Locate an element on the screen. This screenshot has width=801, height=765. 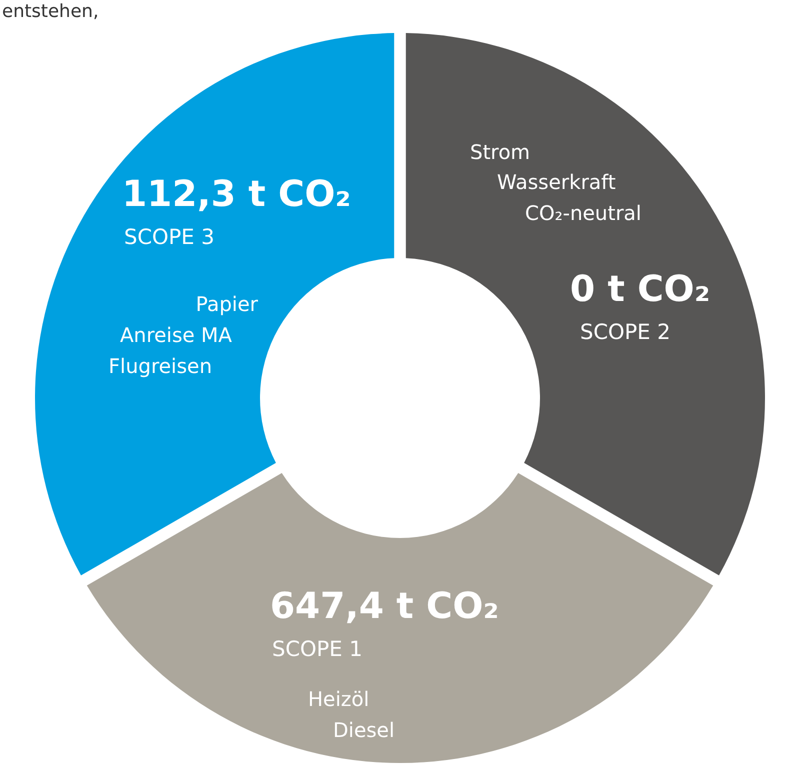
data-label: 112,3 t CO₂ is located at coordinates (236, 194).